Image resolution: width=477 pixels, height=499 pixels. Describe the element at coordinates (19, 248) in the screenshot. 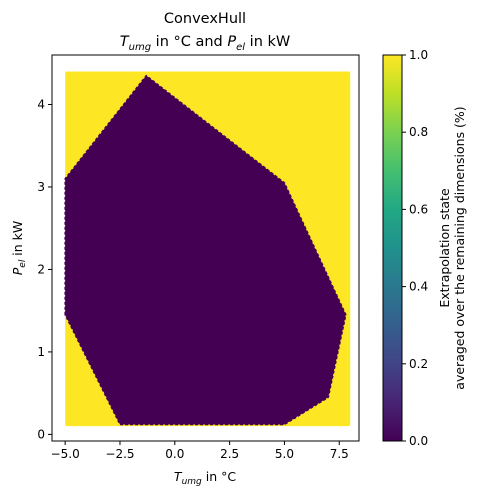

I see `y-axis-label: Pel in kW` at that location.